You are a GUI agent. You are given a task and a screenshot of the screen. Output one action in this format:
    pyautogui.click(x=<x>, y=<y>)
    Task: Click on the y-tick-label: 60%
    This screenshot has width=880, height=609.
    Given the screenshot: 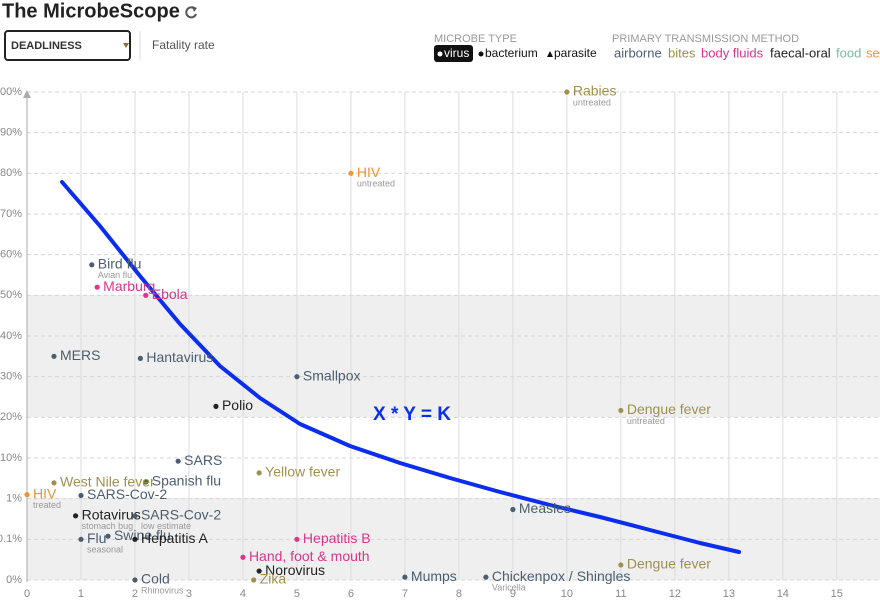 What is the action you would take?
    pyautogui.click(x=11, y=255)
    